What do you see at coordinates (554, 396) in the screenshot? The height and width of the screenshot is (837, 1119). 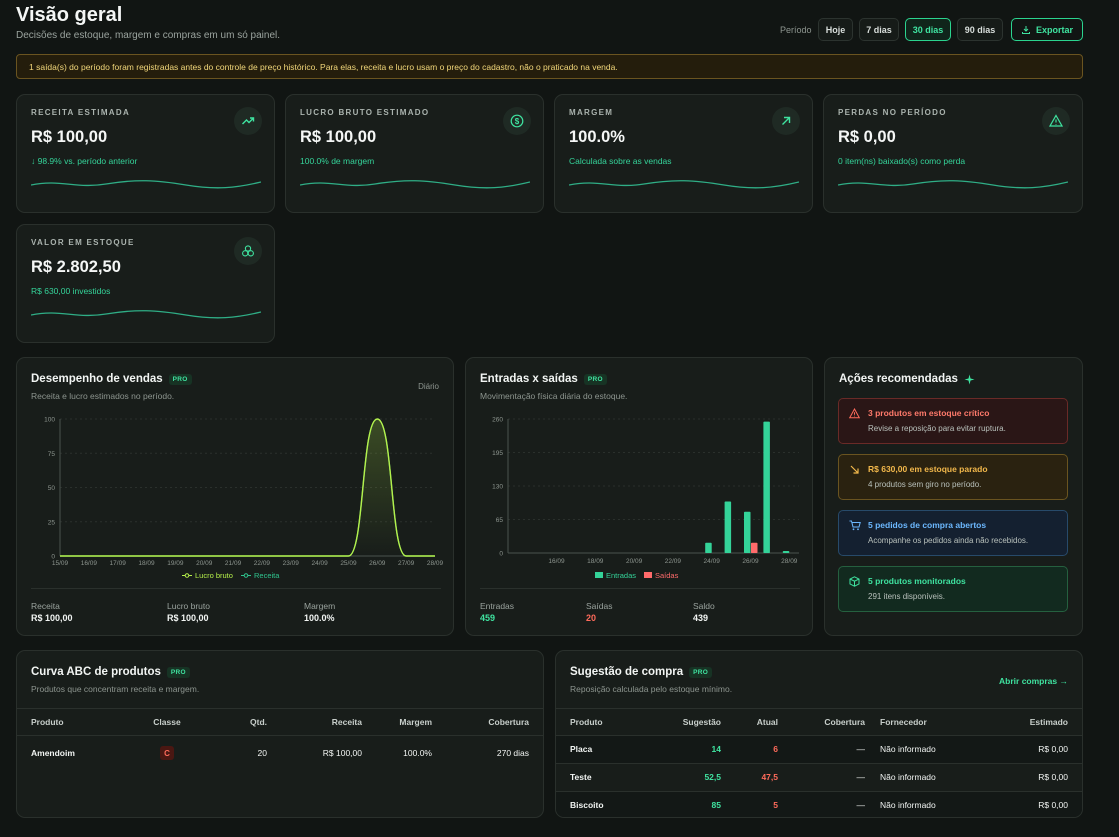 I see `panel-subtitle: Movimentação física diária do estoque.` at bounding box center [554, 396].